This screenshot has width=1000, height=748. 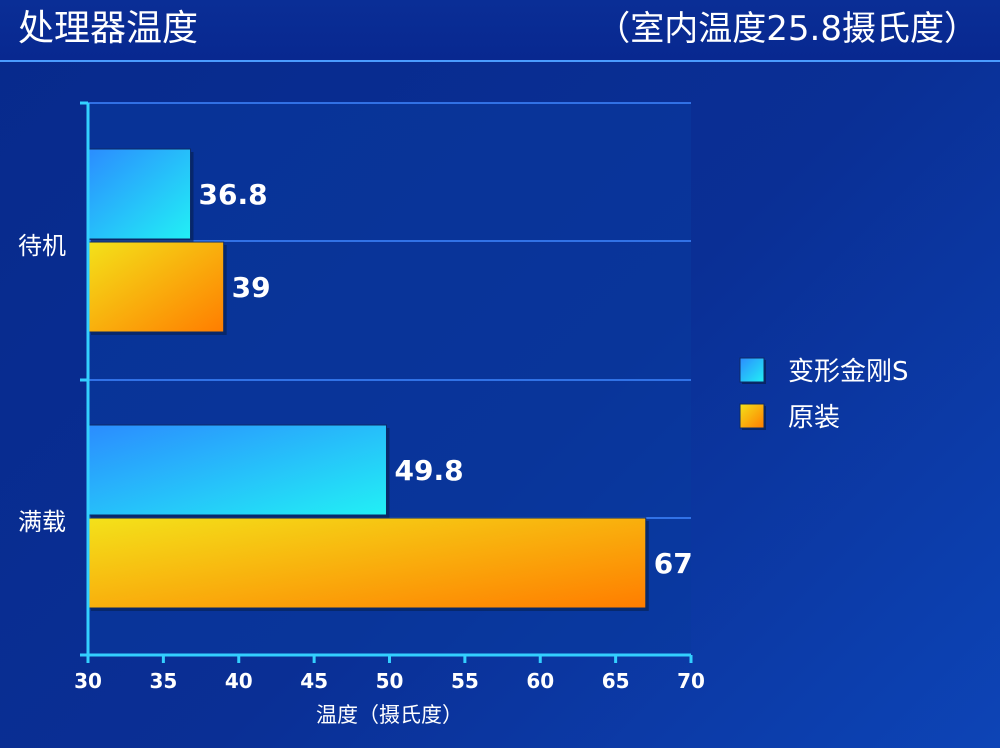 What do you see at coordinates (163, 681) in the screenshot?
I see `x-tick-label: 35` at bounding box center [163, 681].